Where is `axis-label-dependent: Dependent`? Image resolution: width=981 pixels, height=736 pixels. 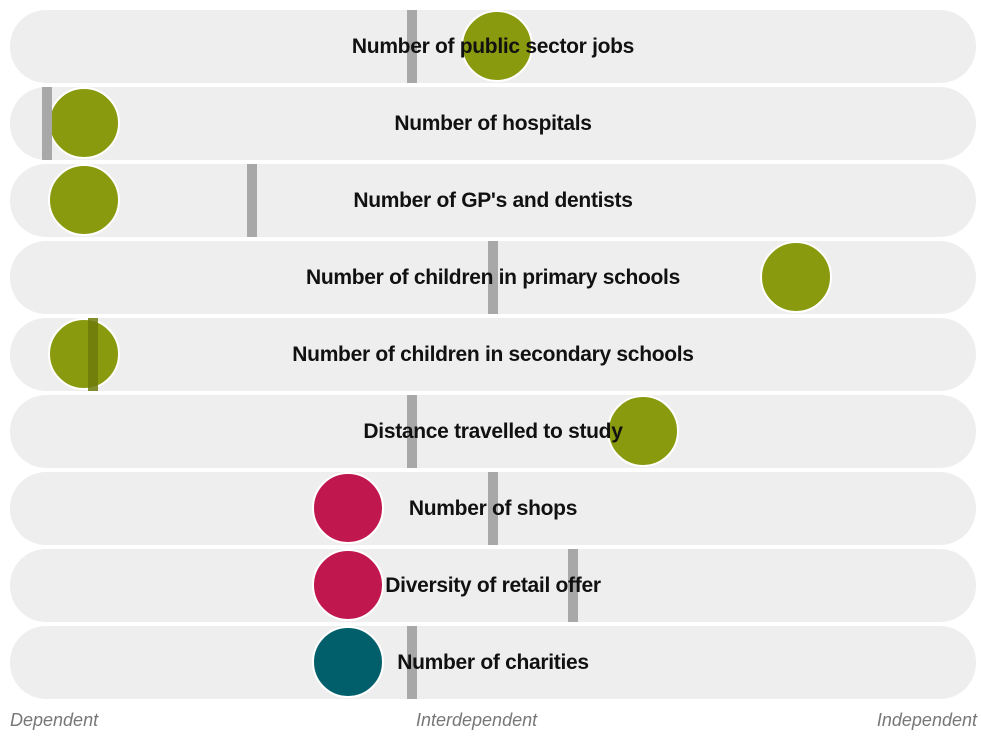 axis-label-dependent: Dependent is located at coordinates (54, 720).